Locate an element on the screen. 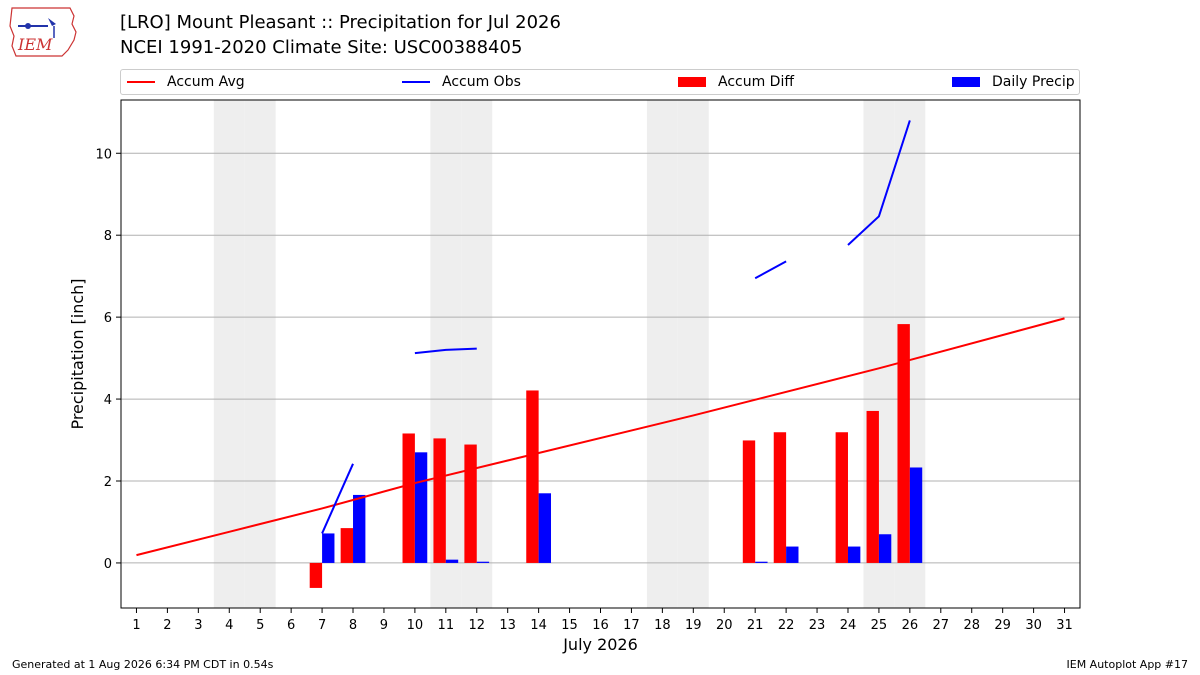 The height and width of the screenshot is (675, 1200). x-tick-label: 3 is located at coordinates (198, 625).